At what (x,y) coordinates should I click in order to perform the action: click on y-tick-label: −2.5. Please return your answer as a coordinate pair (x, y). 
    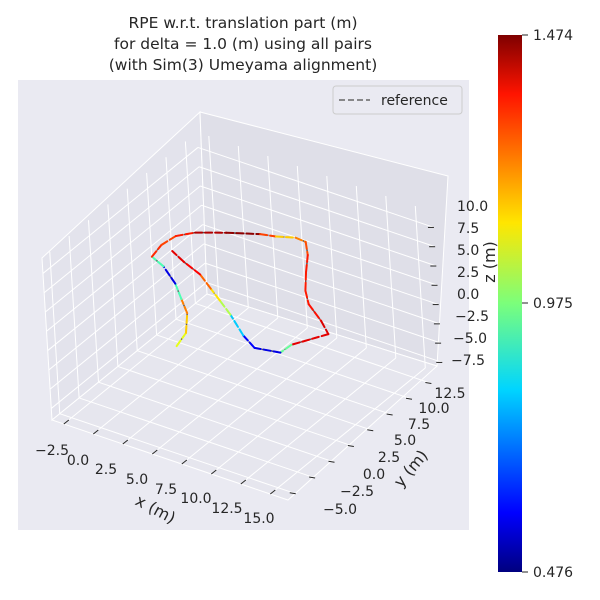
    Looking at the image, I should click on (357, 492).